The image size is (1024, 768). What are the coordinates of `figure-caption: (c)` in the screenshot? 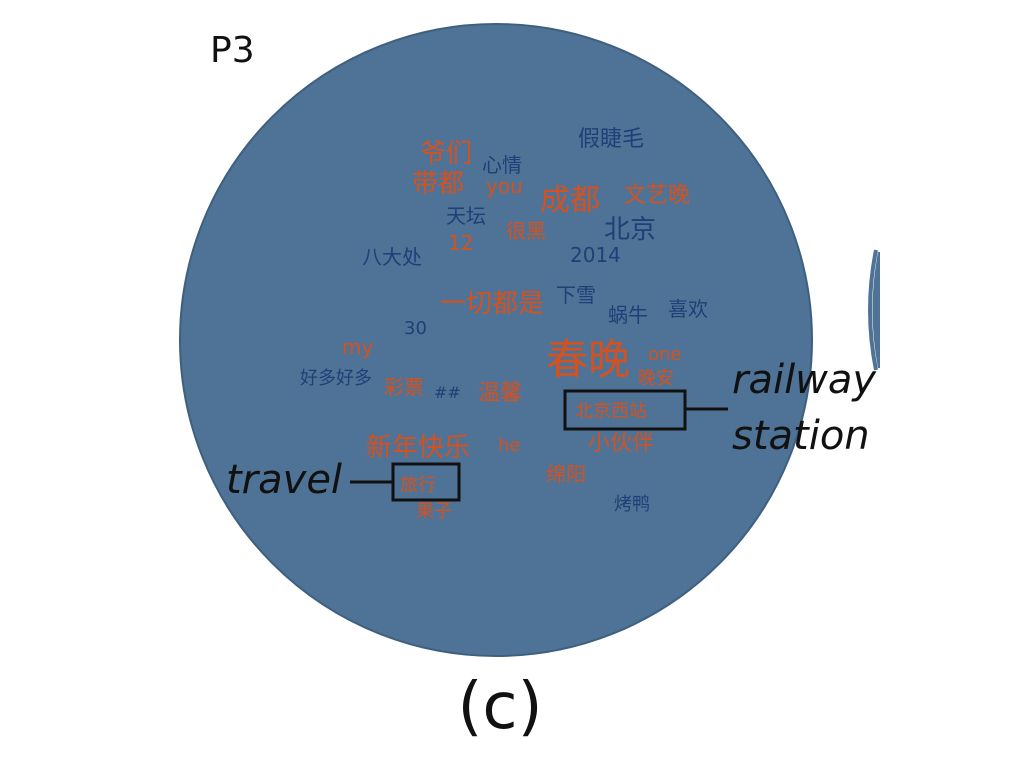 It's located at (500, 707).